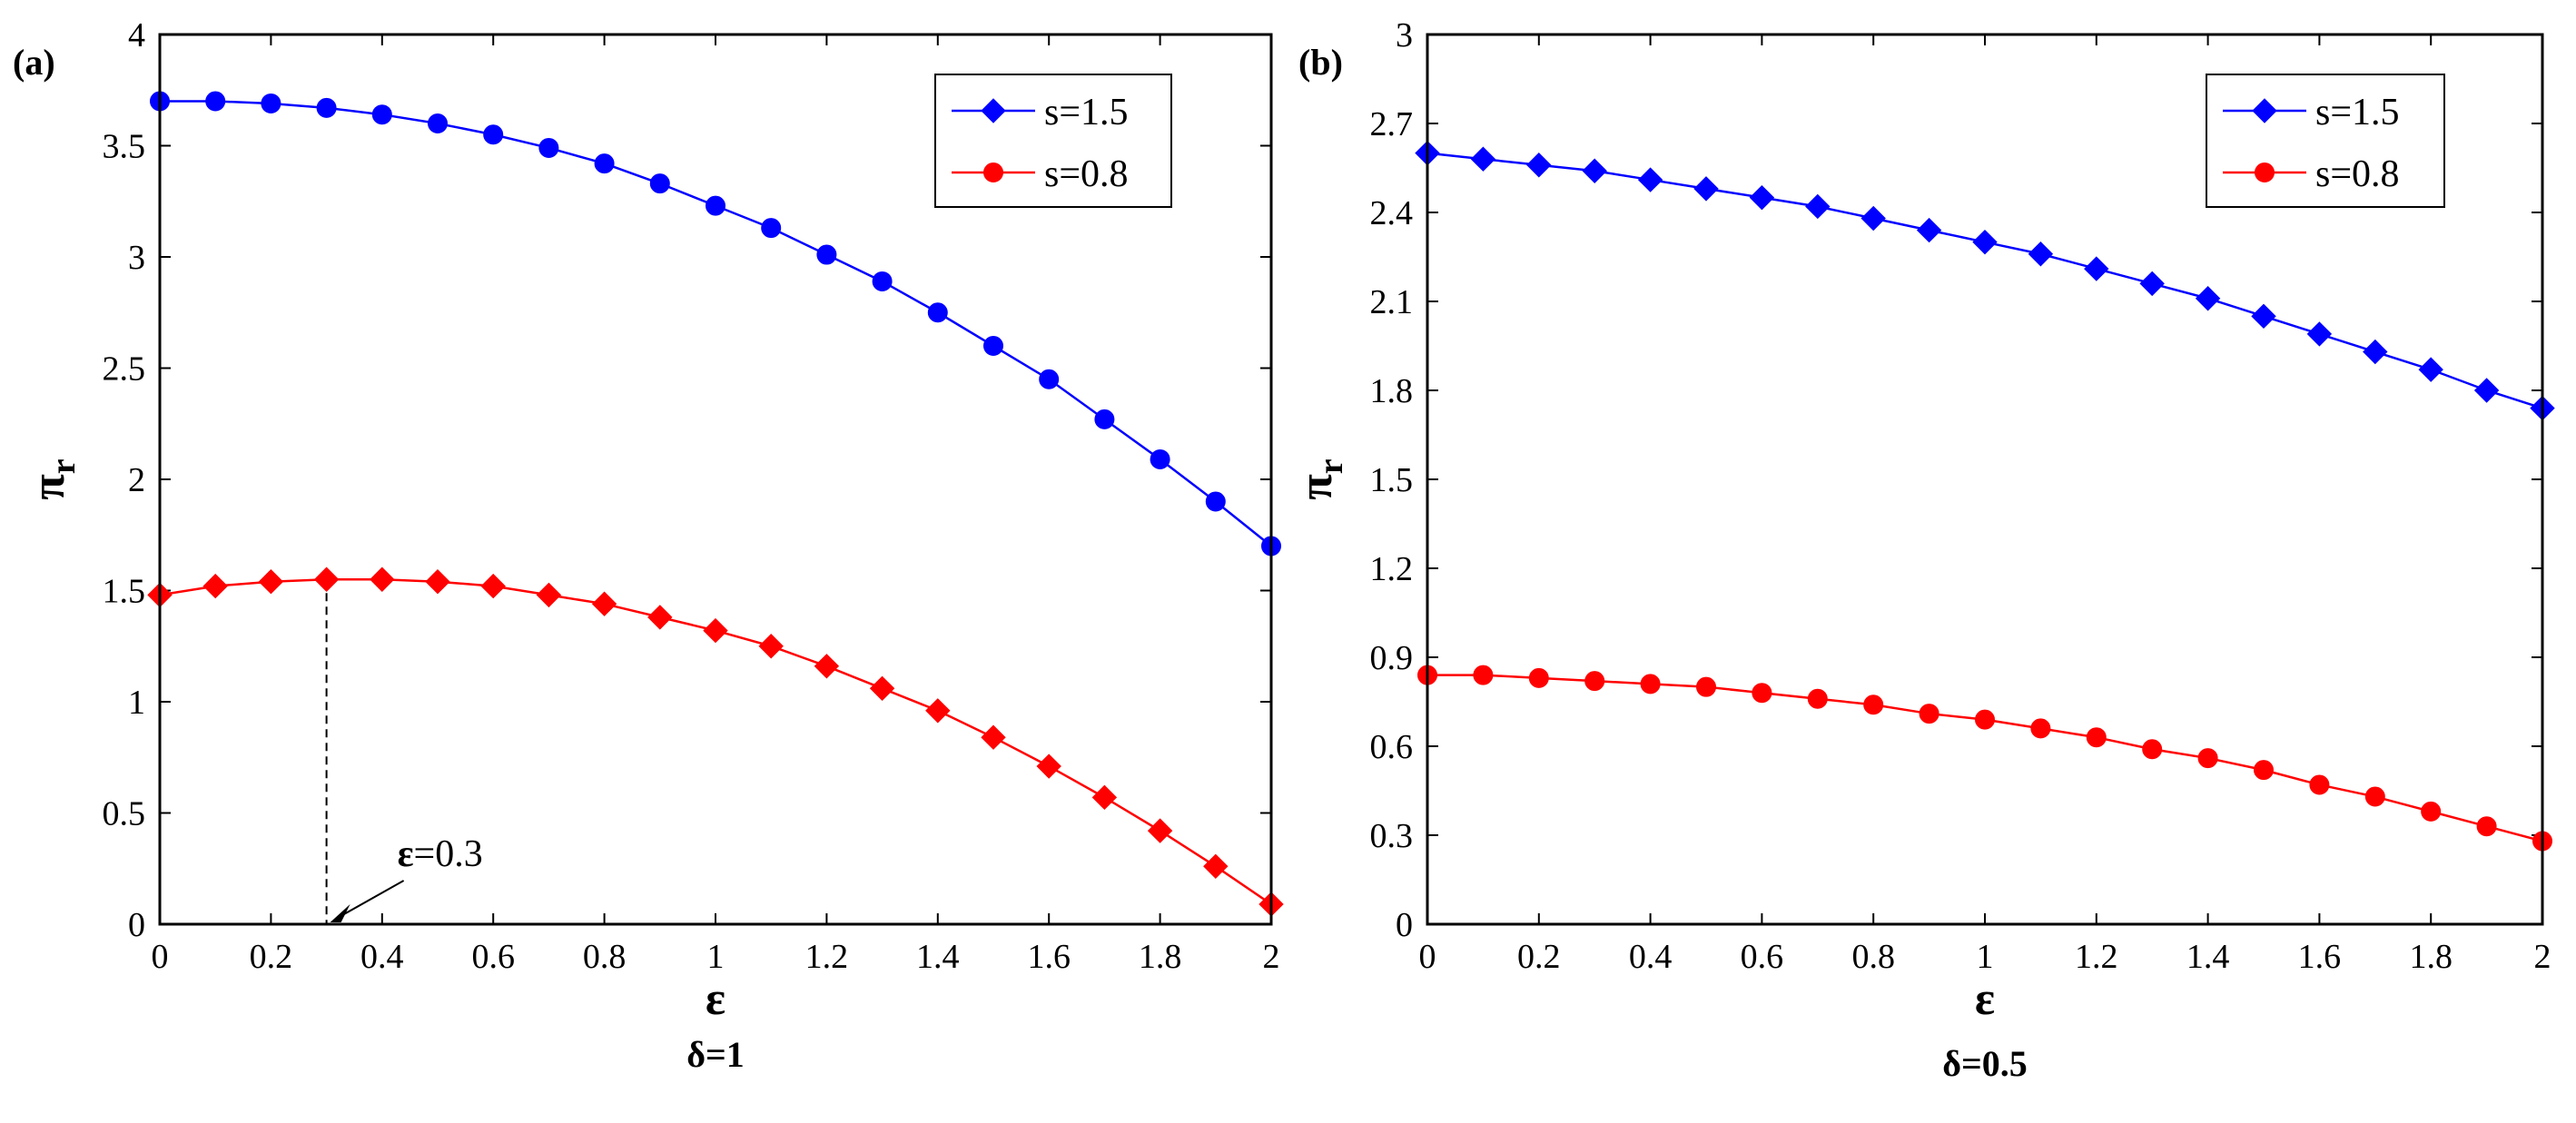 The image size is (2576, 1123). I want to click on x-tick-label: 1.4, so click(938, 957).